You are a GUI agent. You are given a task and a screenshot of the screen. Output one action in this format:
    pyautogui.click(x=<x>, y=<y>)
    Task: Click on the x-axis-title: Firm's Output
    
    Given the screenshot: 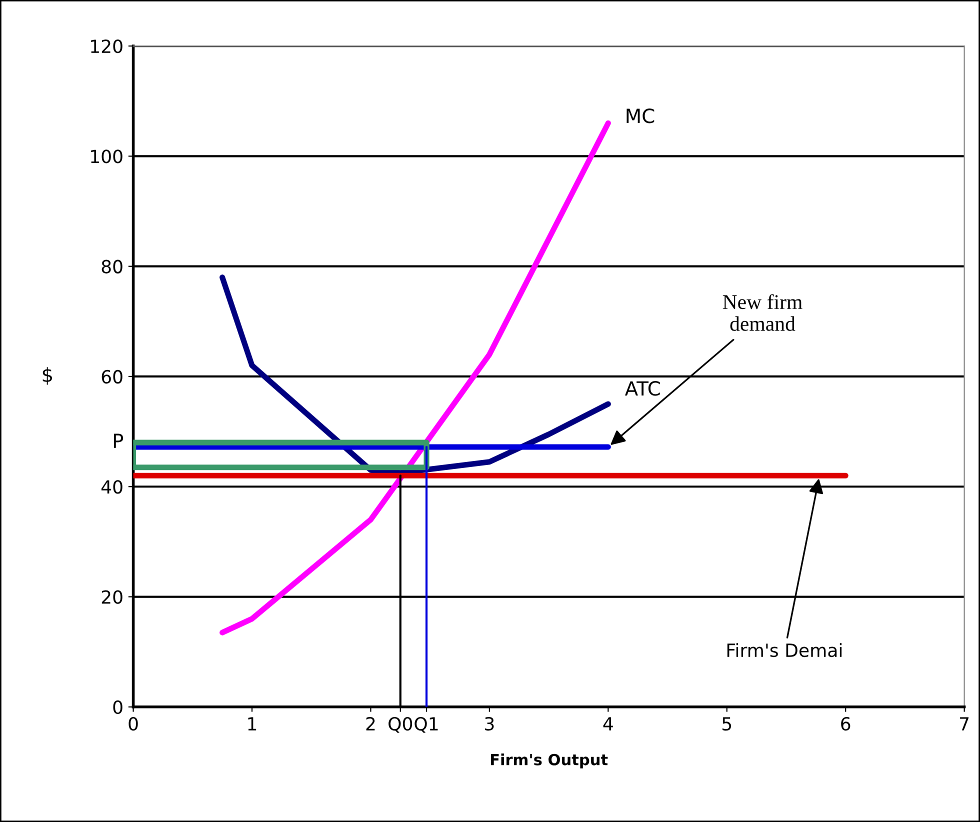 What is the action you would take?
    pyautogui.click(x=549, y=761)
    